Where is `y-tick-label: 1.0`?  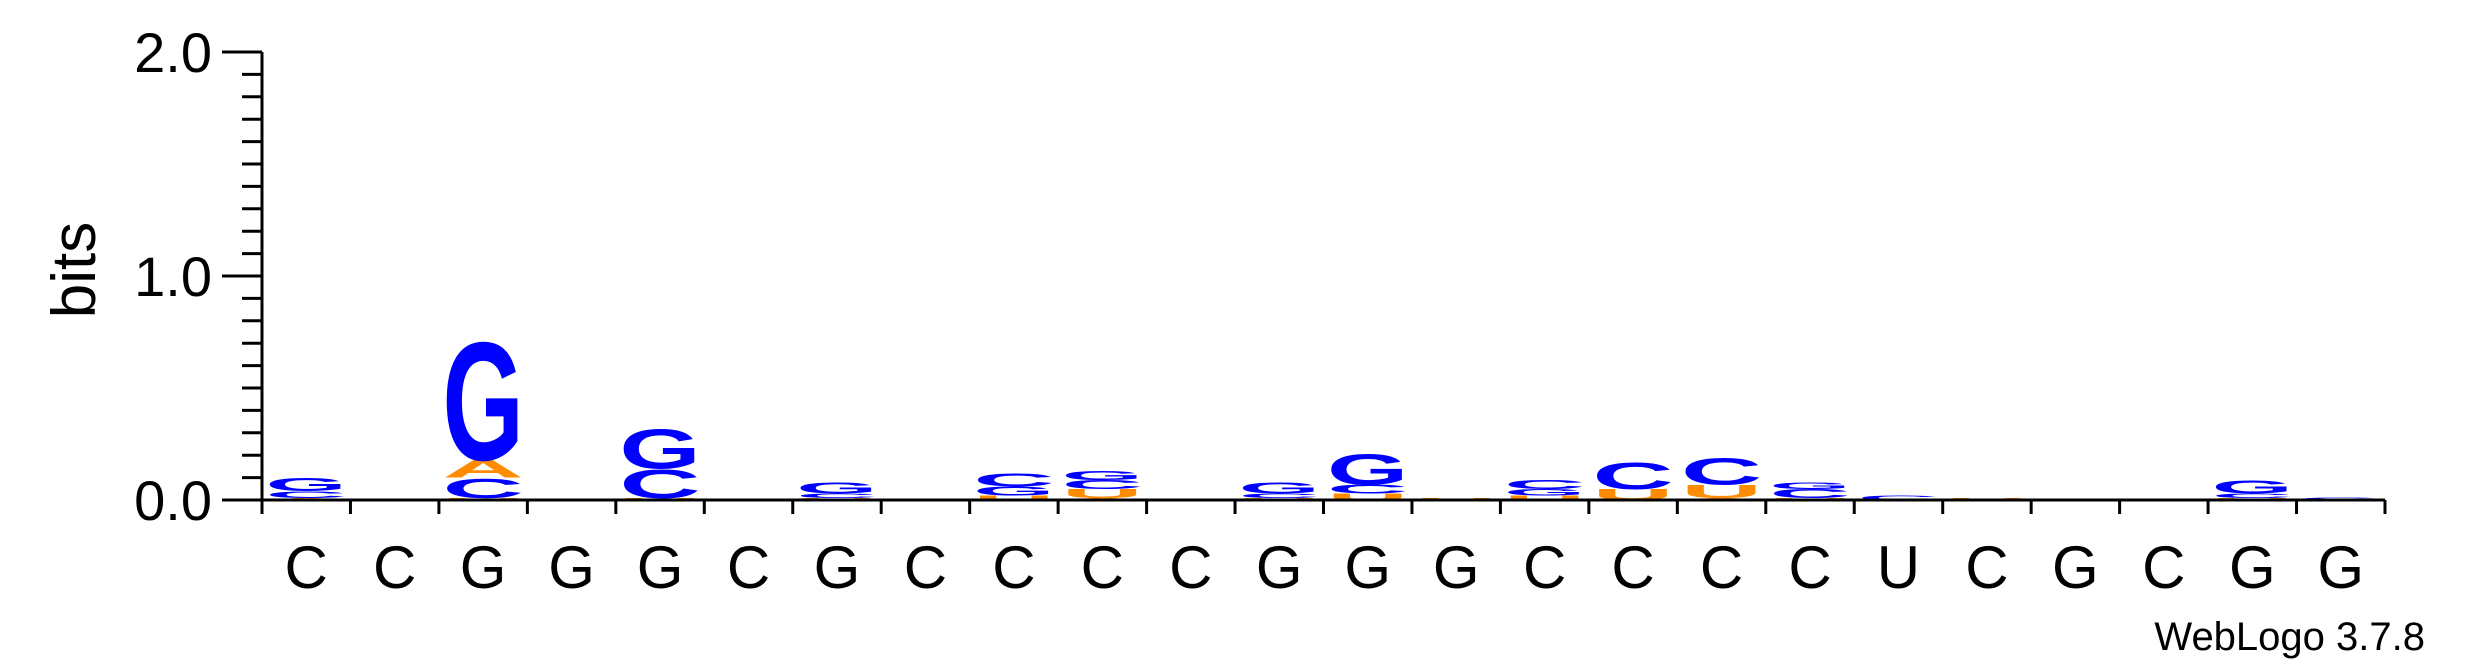 y-tick-label: 1.0 is located at coordinates (173, 276).